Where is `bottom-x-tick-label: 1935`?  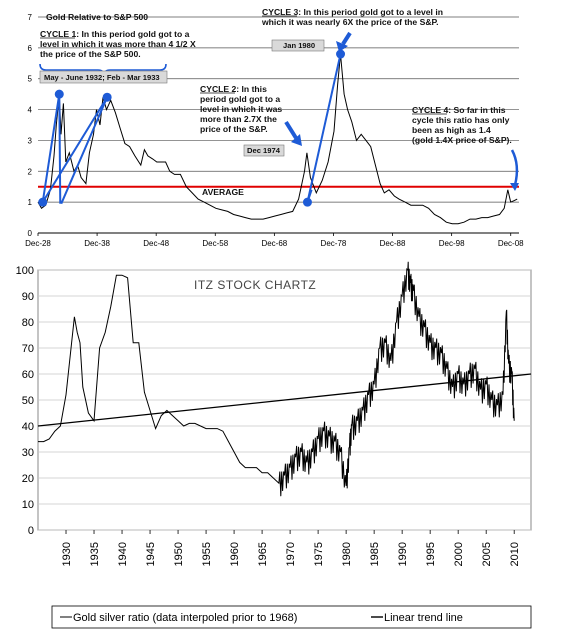
bottom-x-tick-label: 1935 is located at coordinates (95, 554).